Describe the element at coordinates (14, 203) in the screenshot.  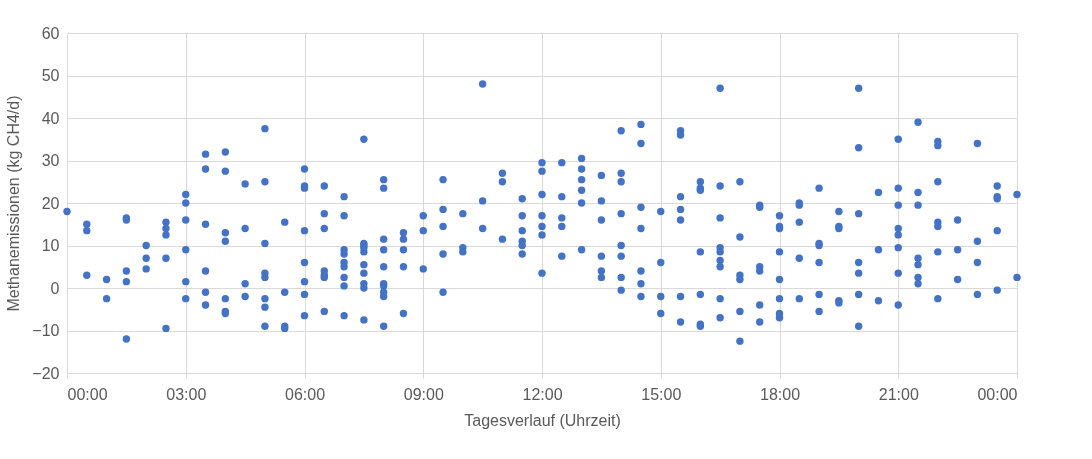
I see `y-axis-title: Methanemissionen (kg CH4/d)` at that location.